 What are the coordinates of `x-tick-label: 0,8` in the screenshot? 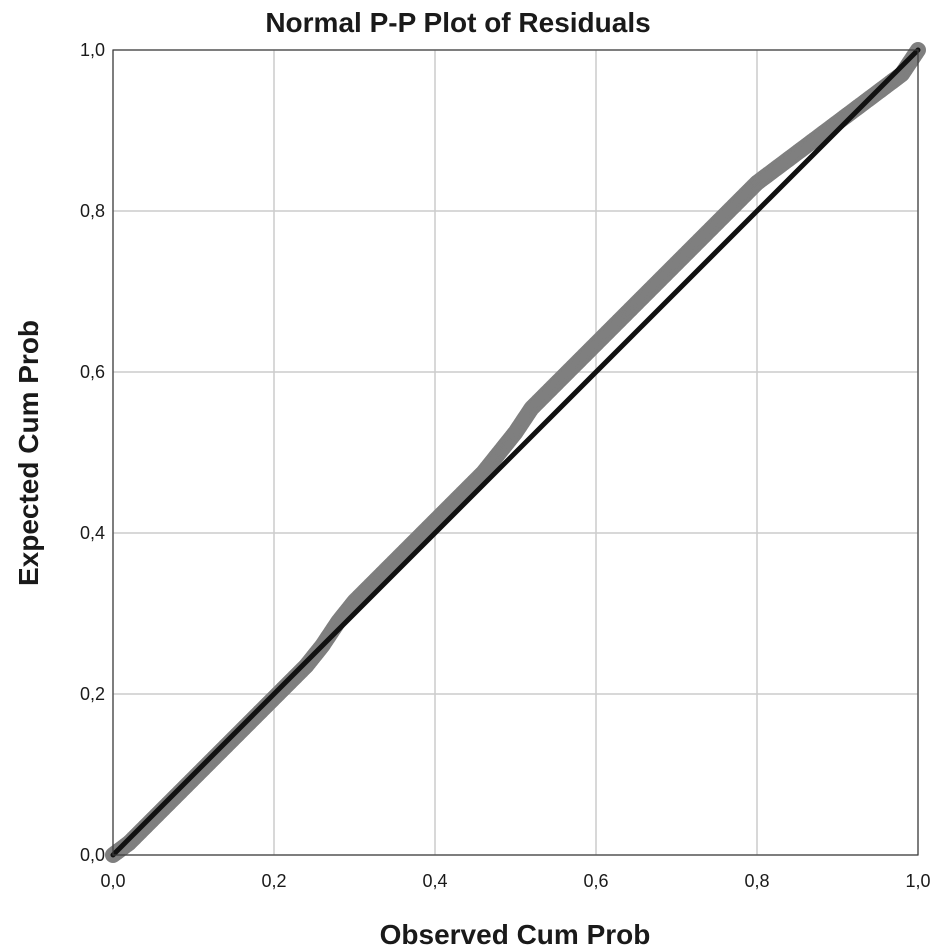 It's located at (756, 881).